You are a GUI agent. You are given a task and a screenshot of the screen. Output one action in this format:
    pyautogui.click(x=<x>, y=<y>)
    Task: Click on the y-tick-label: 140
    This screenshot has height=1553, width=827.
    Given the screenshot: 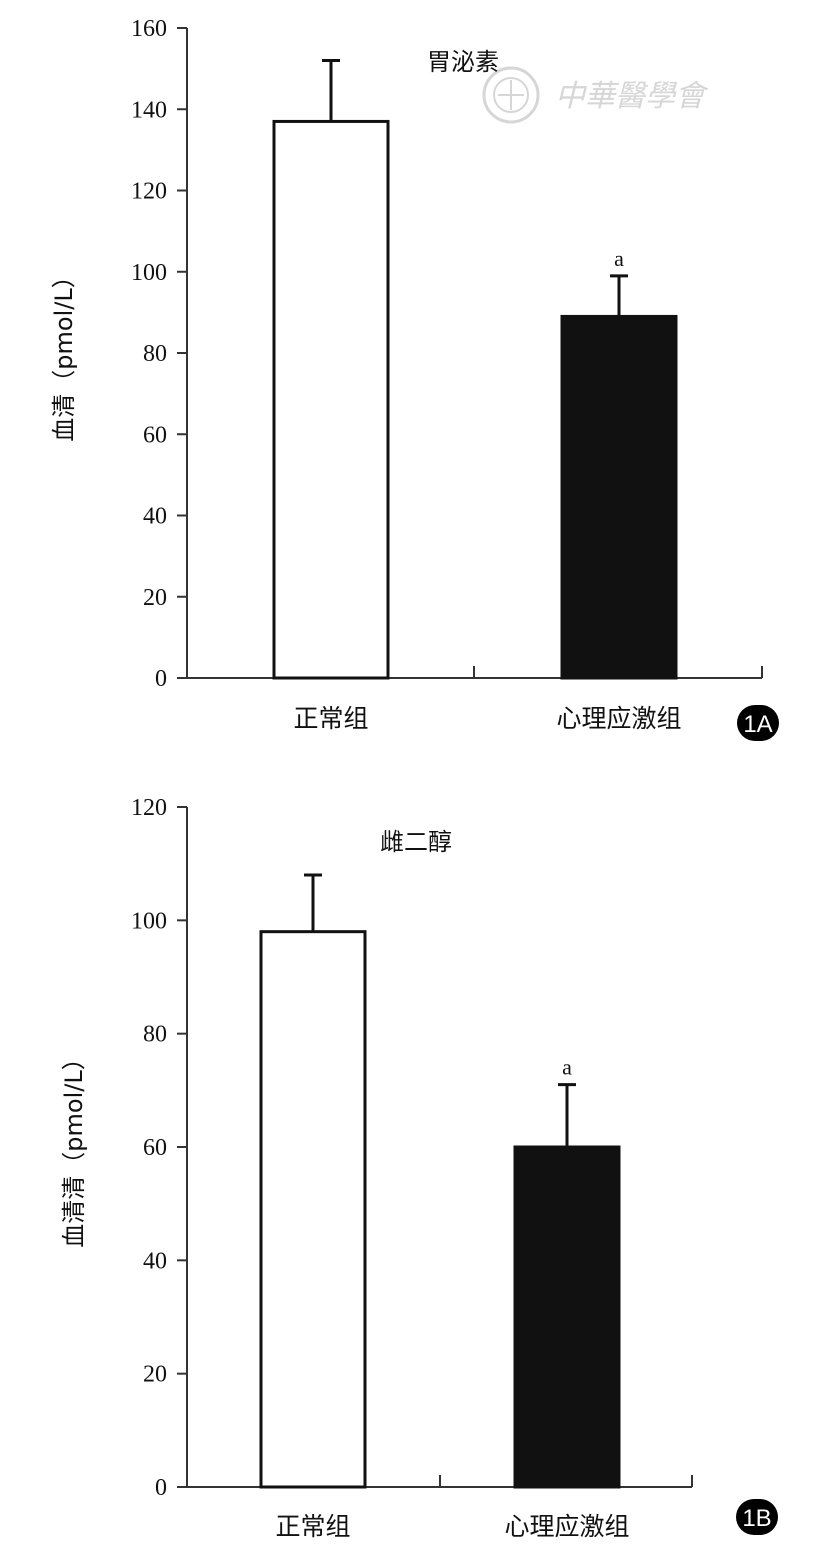 What is the action you would take?
    pyautogui.click(x=149, y=110)
    